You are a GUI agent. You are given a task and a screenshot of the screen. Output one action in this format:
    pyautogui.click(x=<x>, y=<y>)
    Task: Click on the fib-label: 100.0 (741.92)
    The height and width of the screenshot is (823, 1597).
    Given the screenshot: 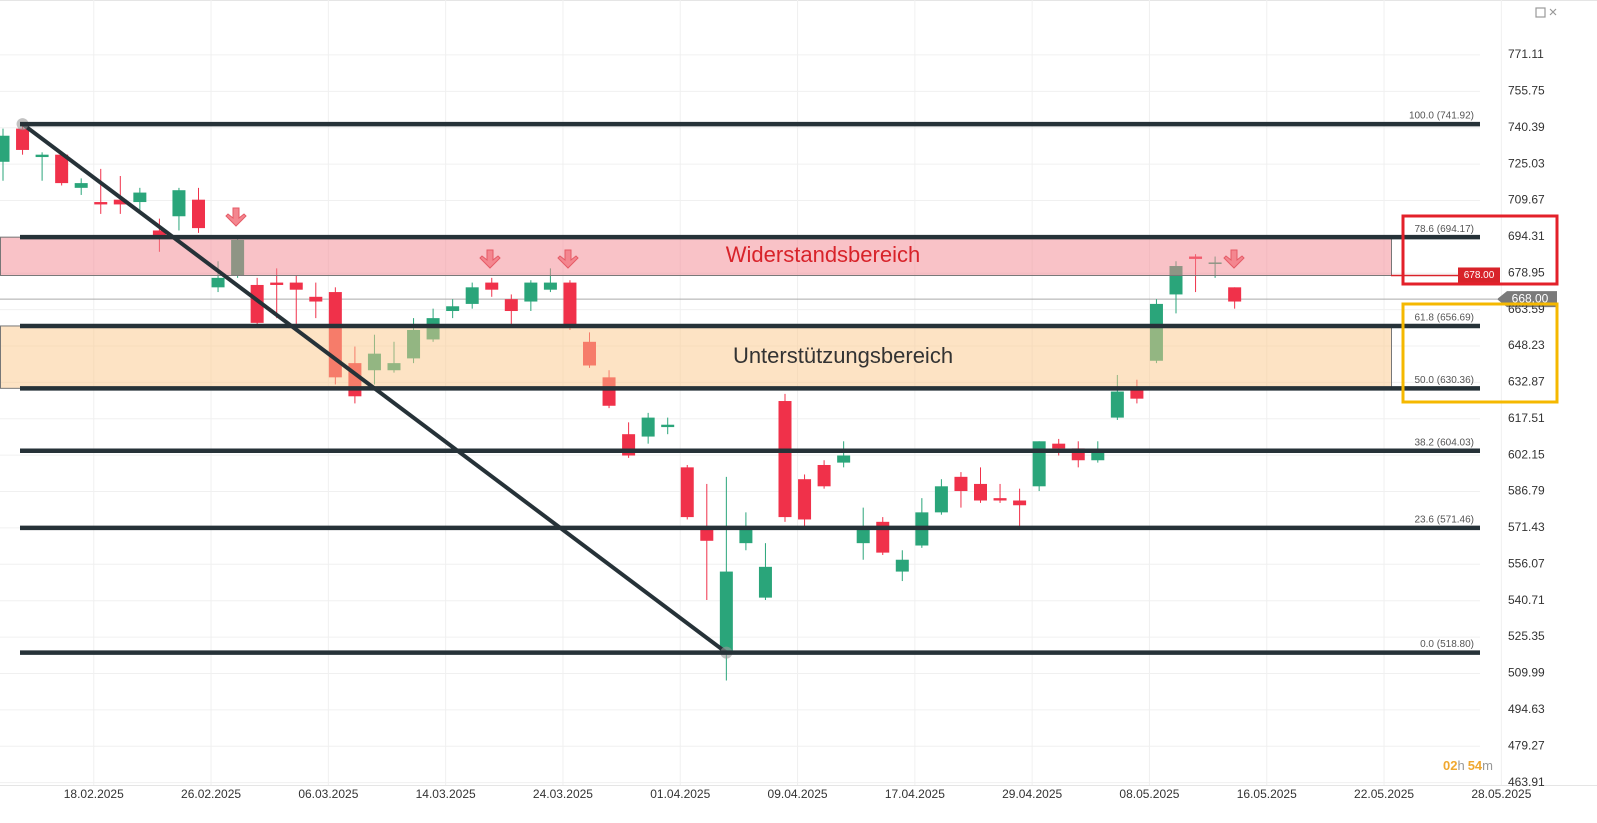 What is the action you would take?
    pyautogui.click(x=1441, y=116)
    